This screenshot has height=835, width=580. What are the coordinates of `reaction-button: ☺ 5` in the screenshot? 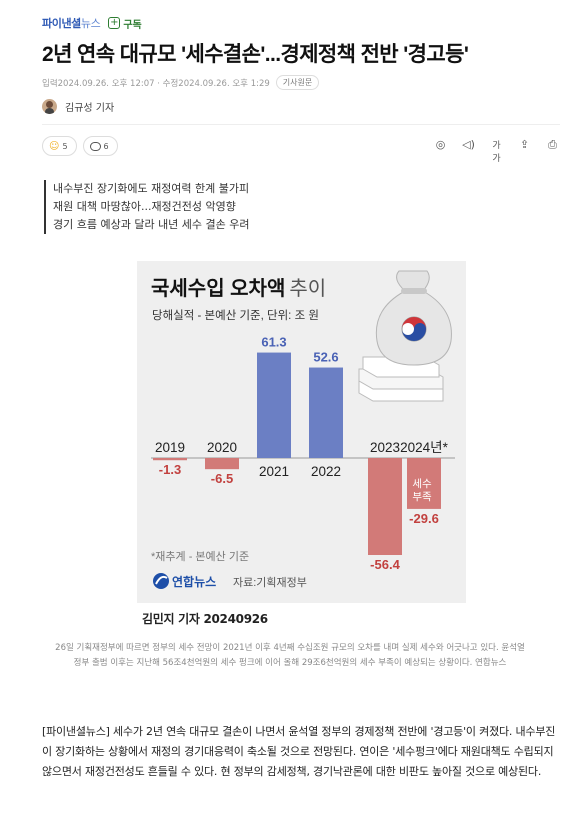 It's located at (59, 146).